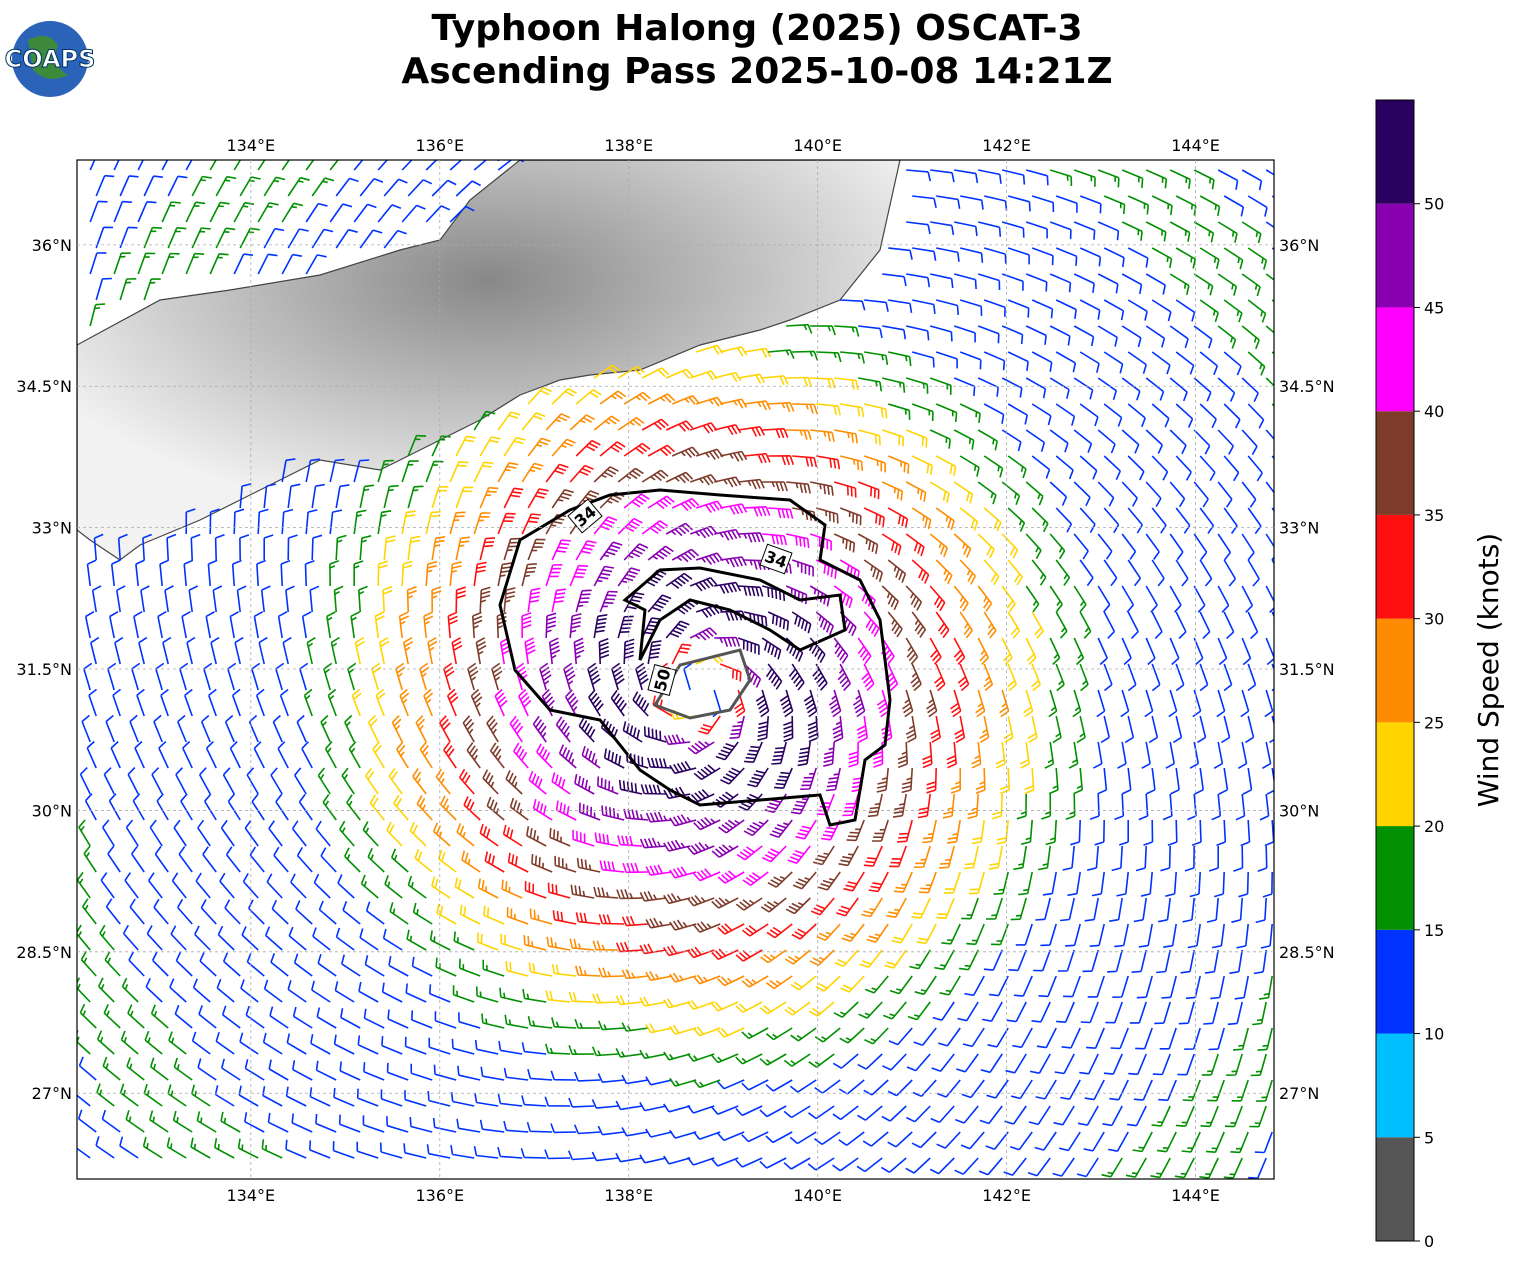 The width and height of the screenshot is (1513, 1268). I want to click on y-tick-label: 28.5°N, so click(44, 952).